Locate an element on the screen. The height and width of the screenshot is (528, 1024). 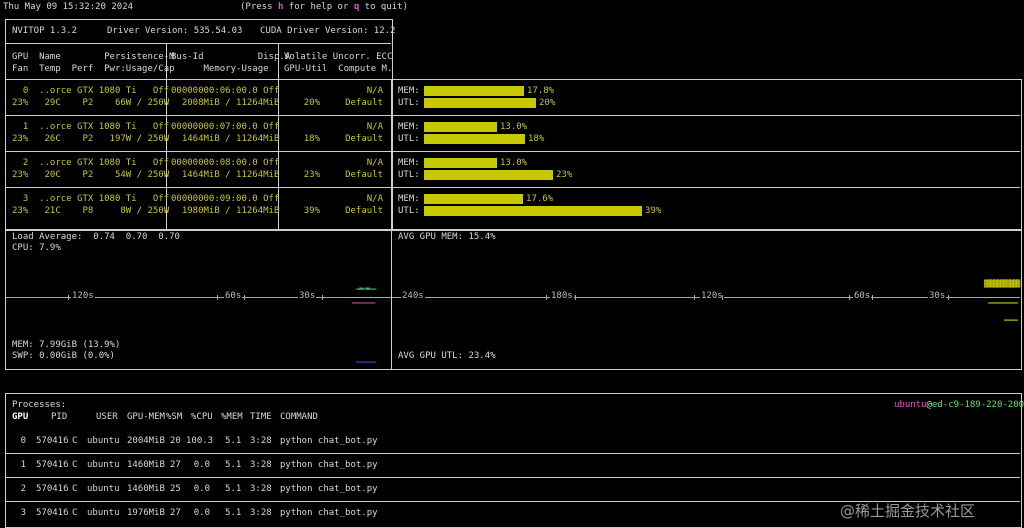
col1-header-1: GPU Name Persistence-M is located at coordinates (93, 57).